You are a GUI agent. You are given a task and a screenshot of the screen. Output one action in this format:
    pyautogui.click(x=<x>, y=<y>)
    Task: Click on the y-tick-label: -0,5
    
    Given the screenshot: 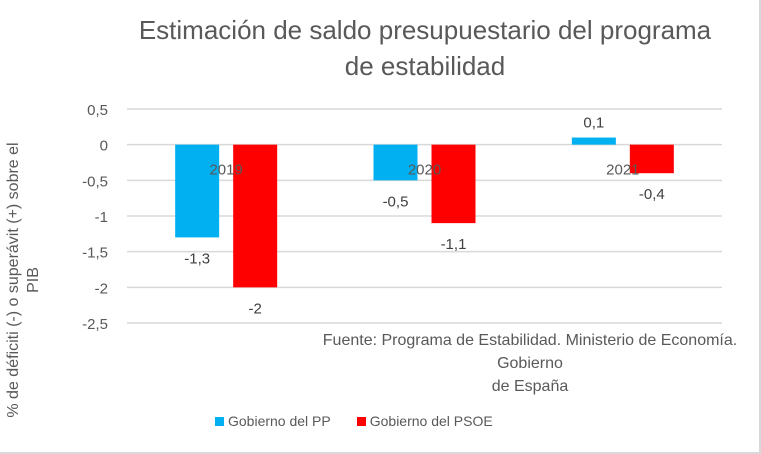 What is the action you would take?
    pyautogui.click(x=95, y=181)
    